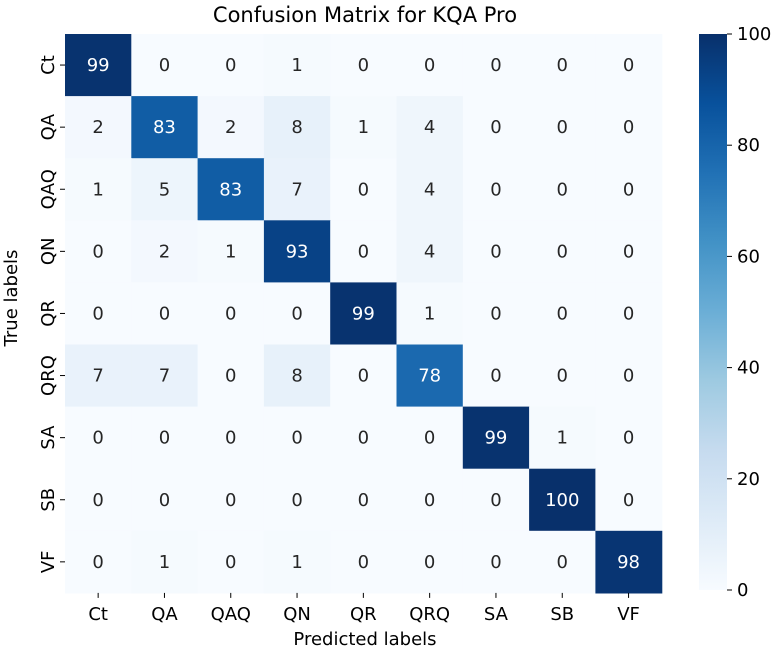  What do you see at coordinates (48, 437) in the screenshot?
I see `y-tick-label: SA` at bounding box center [48, 437].